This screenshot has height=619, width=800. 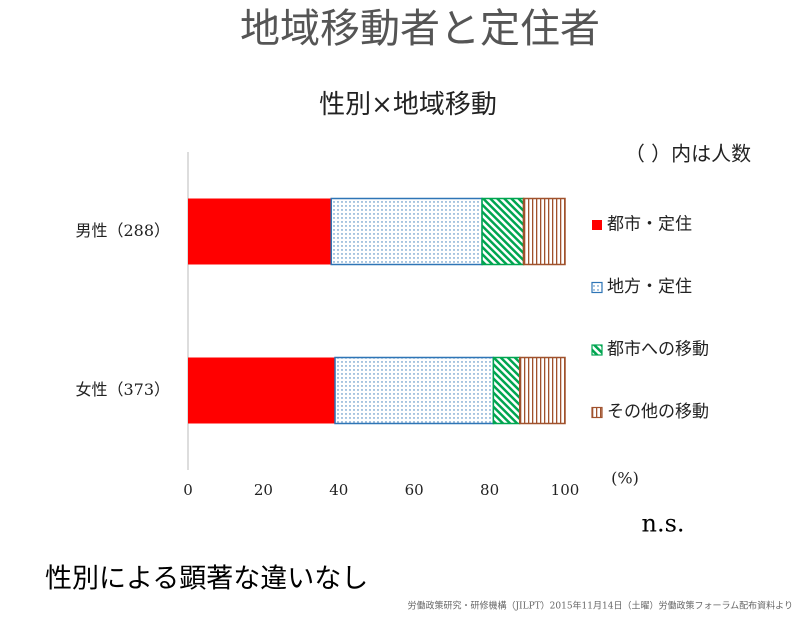 I want to click on y-tick-label: 女性（373）, so click(x=122, y=389).